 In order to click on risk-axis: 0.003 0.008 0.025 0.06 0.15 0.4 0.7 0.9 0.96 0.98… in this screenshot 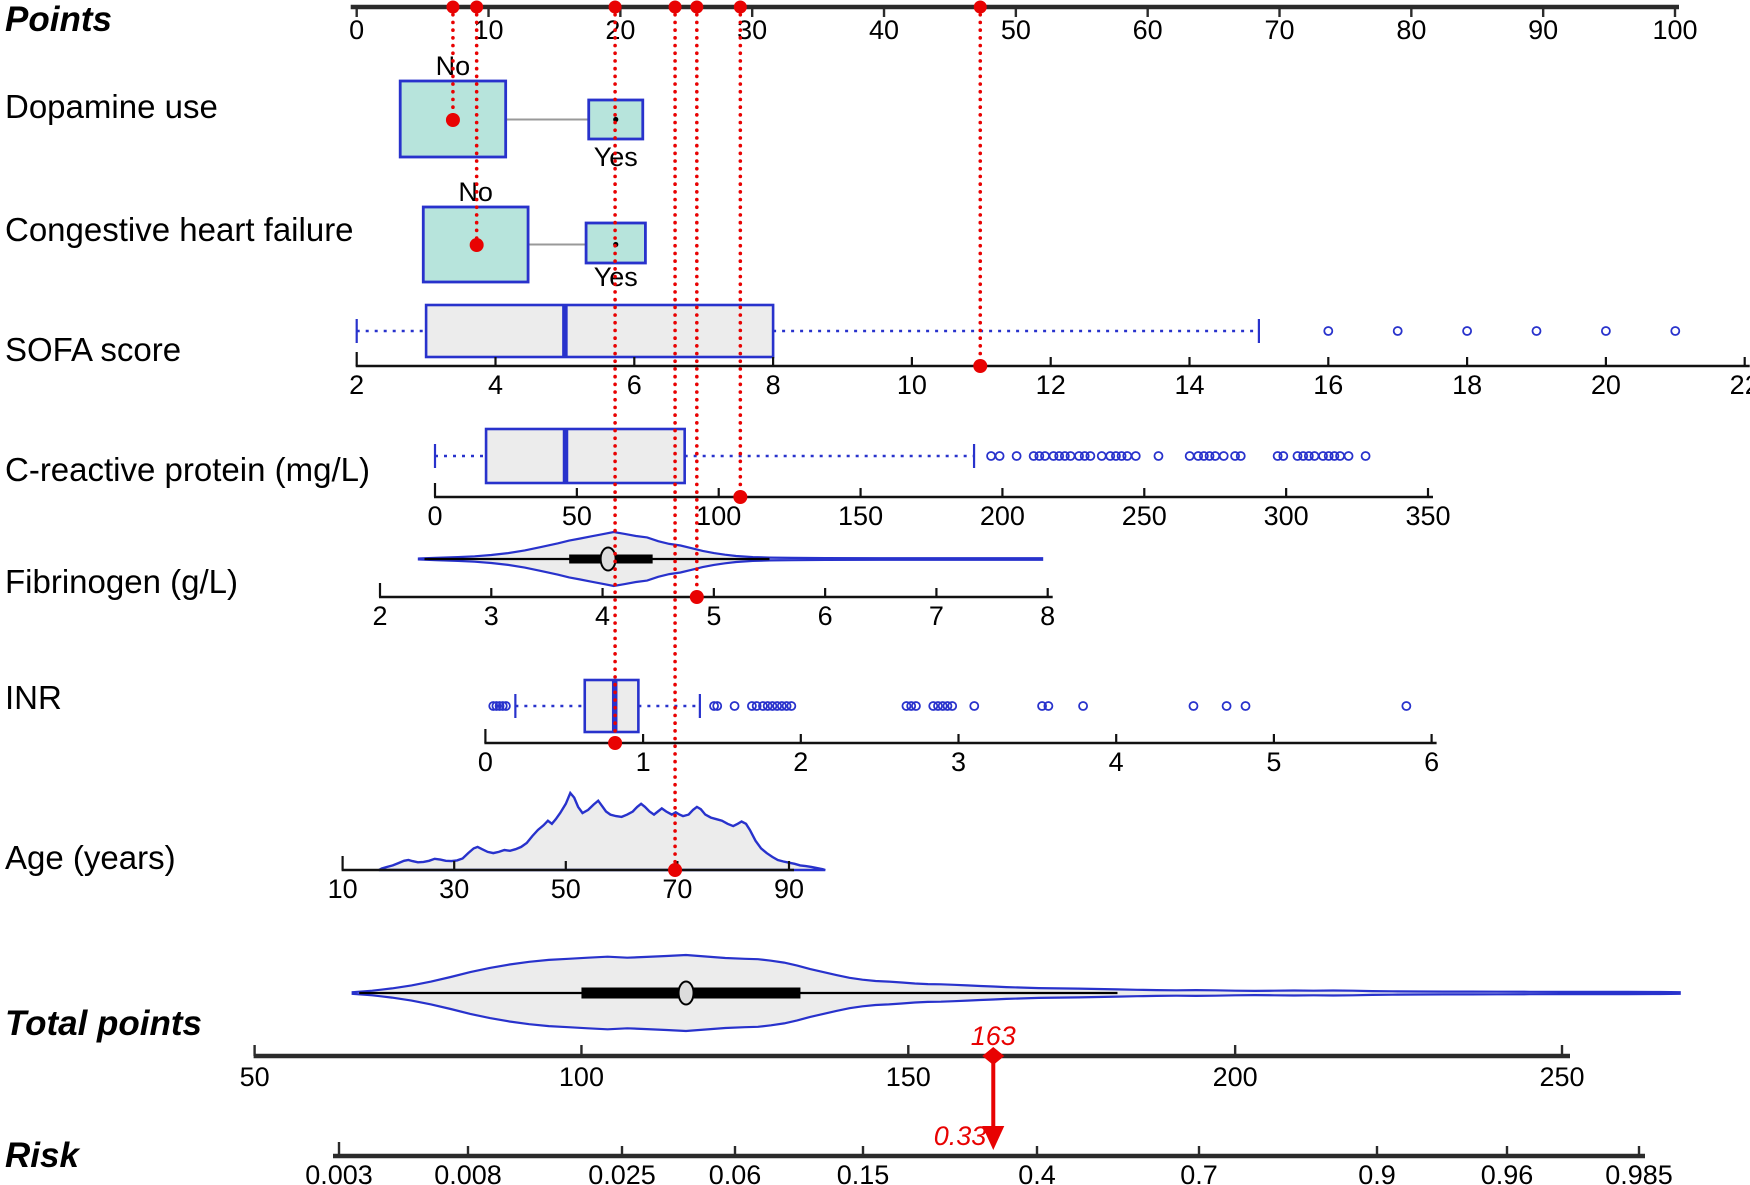, I will do `click(989, 1163)`.